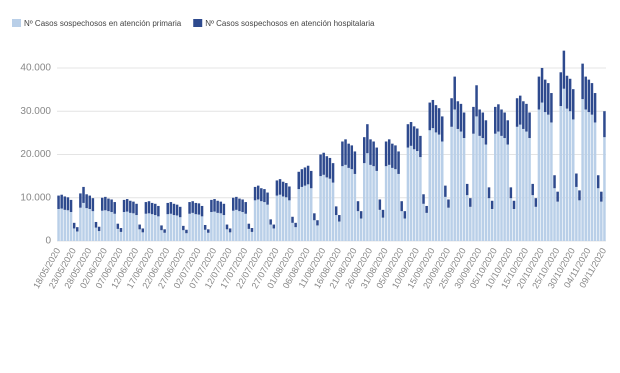 The image size is (620, 373). Describe the element at coordinates (198, 23) in the screenshot. I see `legend-swatch` at that location.